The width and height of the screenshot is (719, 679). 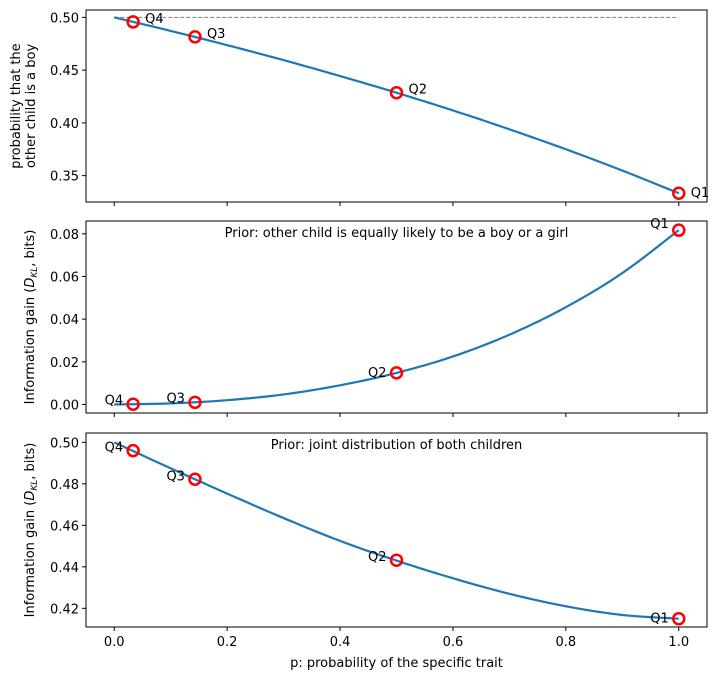 What do you see at coordinates (64, 177) in the screenshot?
I see `y-tick-label: 0.35` at bounding box center [64, 177].